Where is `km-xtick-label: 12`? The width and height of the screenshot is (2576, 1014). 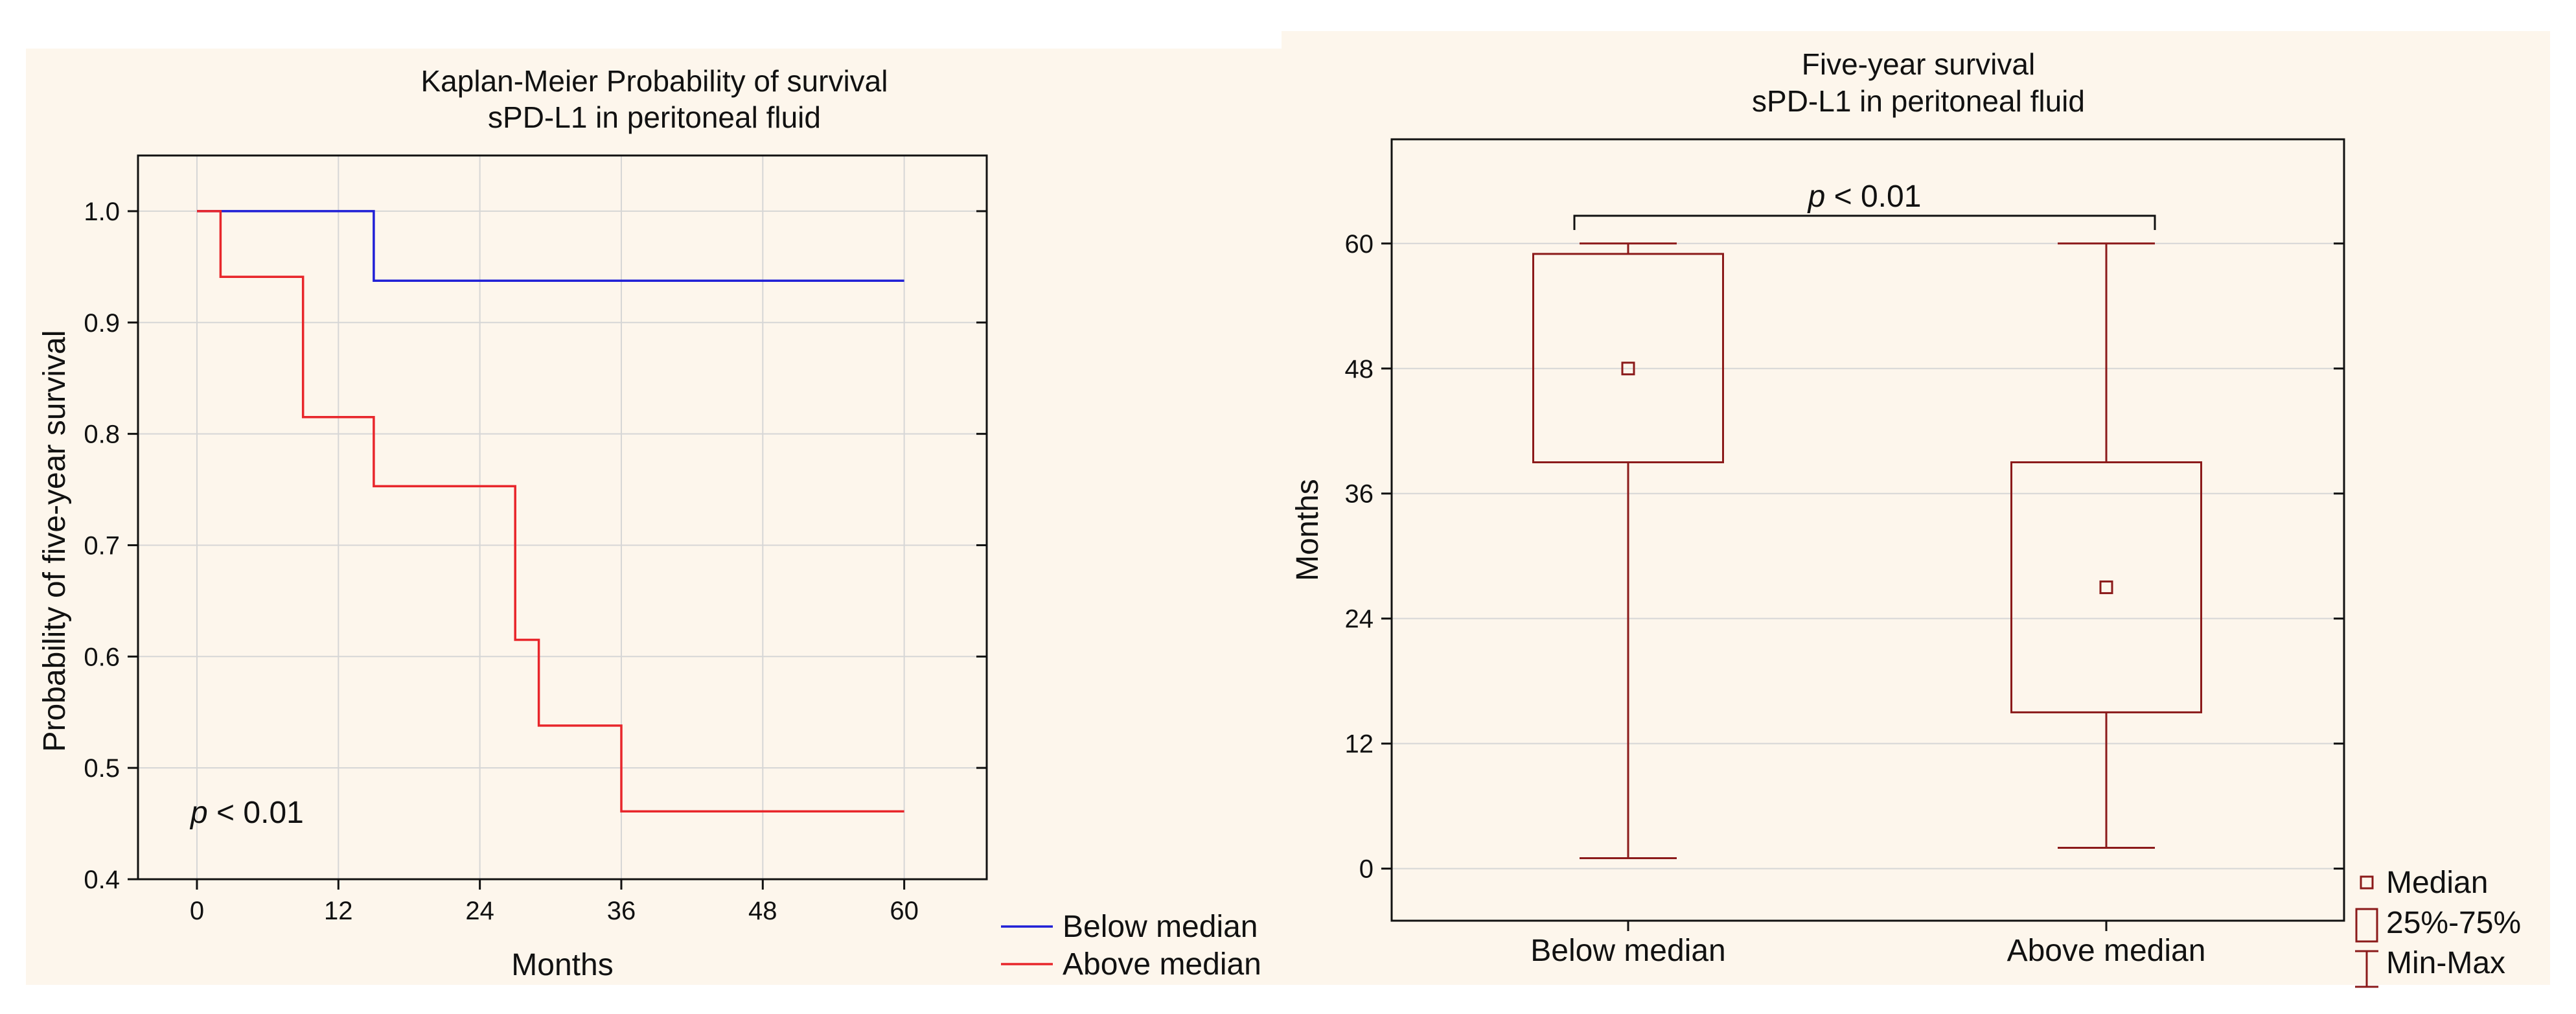
km-xtick-label: 12 is located at coordinates (339, 911).